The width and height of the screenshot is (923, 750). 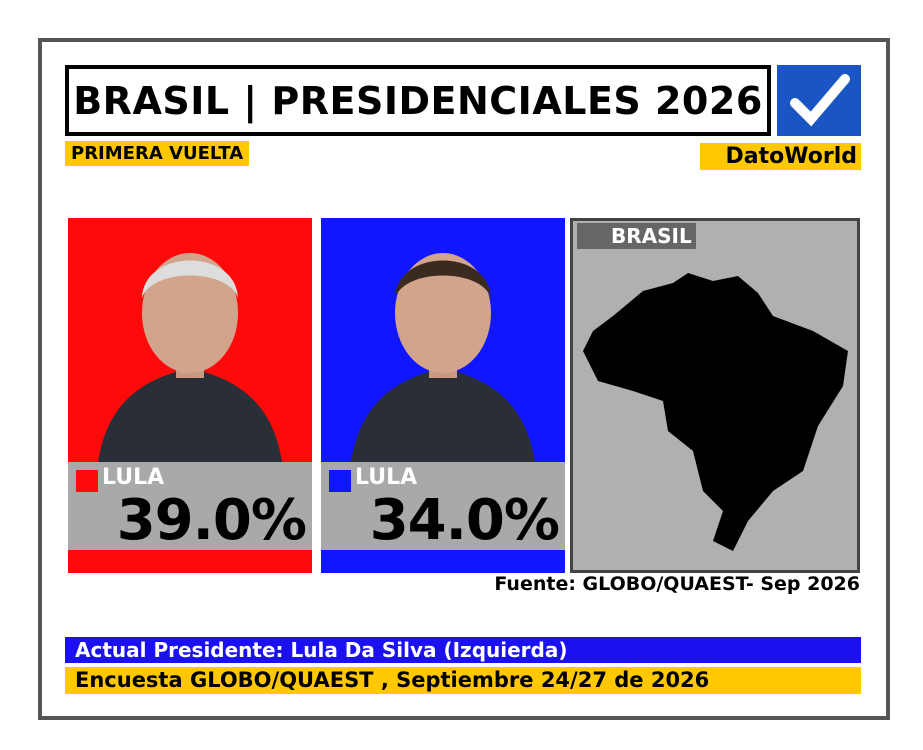 I want to click on brand: DatoWorld, so click(x=780, y=156).